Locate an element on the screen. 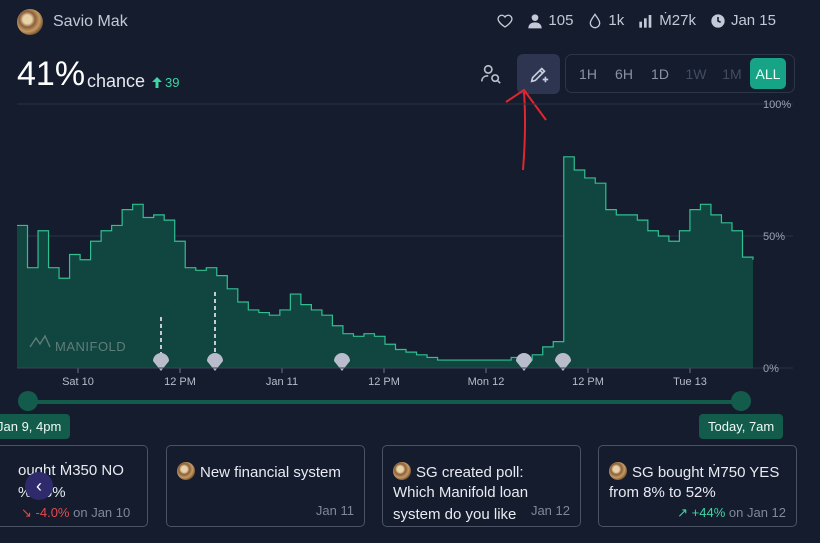 The height and width of the screenshot is (543, 820). market-stats: 105 1k Ṁ27k Jan 15 is located at coordinates (636, 20).